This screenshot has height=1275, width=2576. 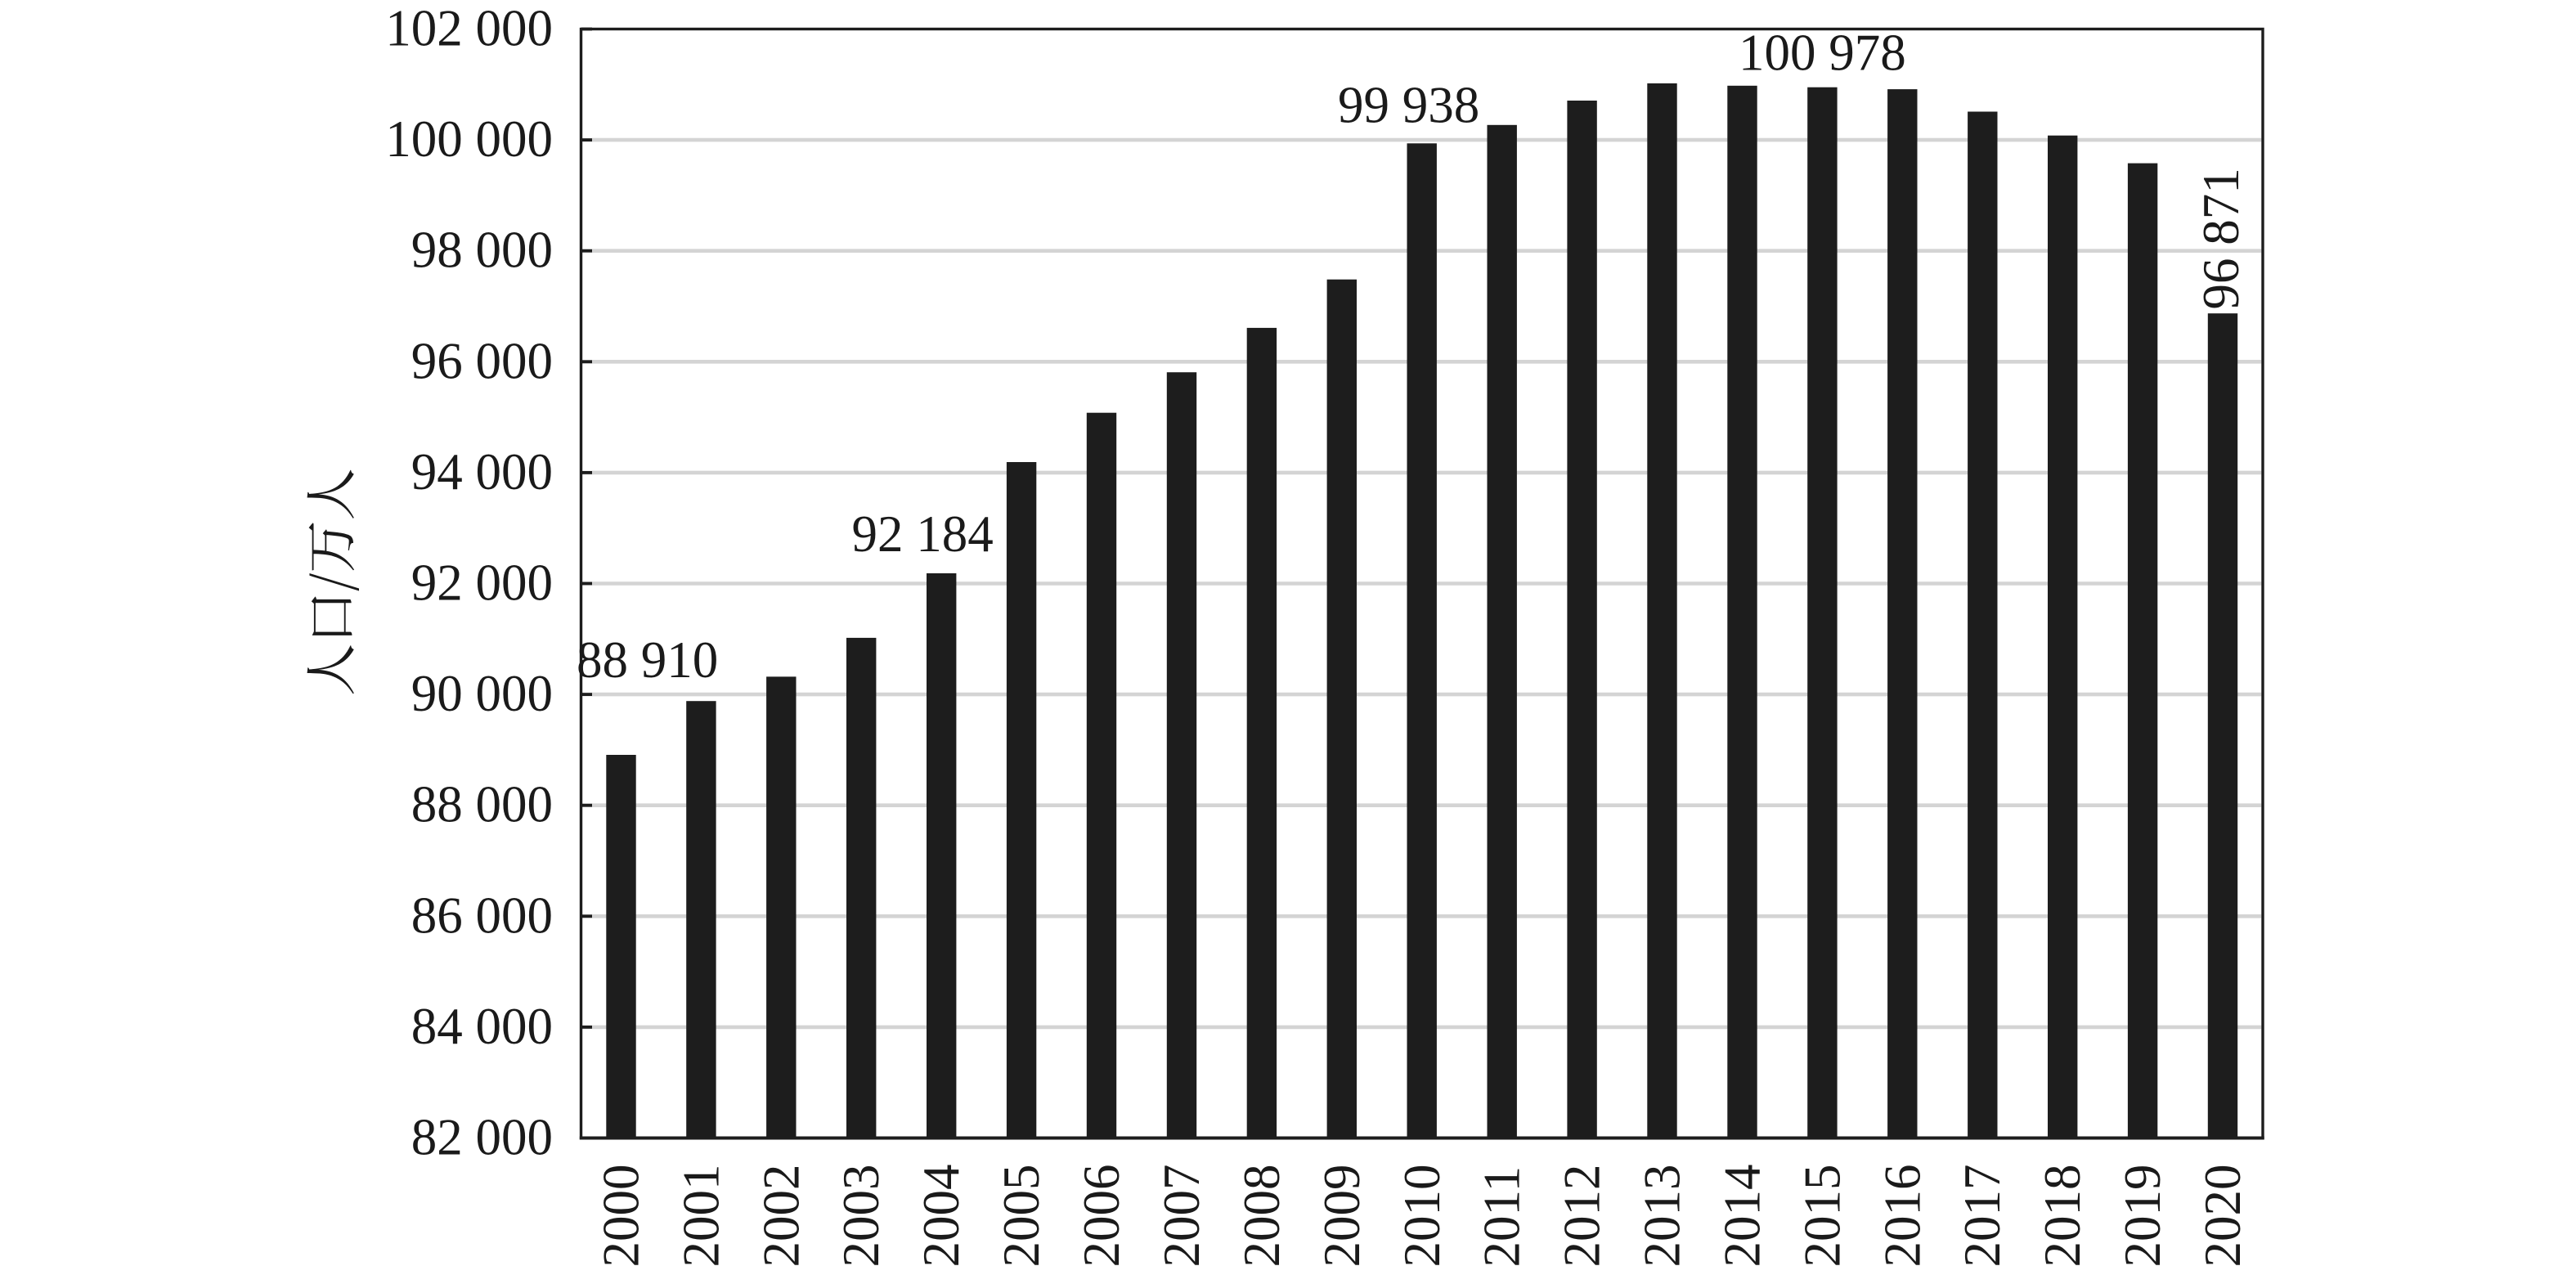 What do you see at coordinates (482, 915) in the screenshot?
I see `svg-text: 86 000` at bounding box center [482, 915].